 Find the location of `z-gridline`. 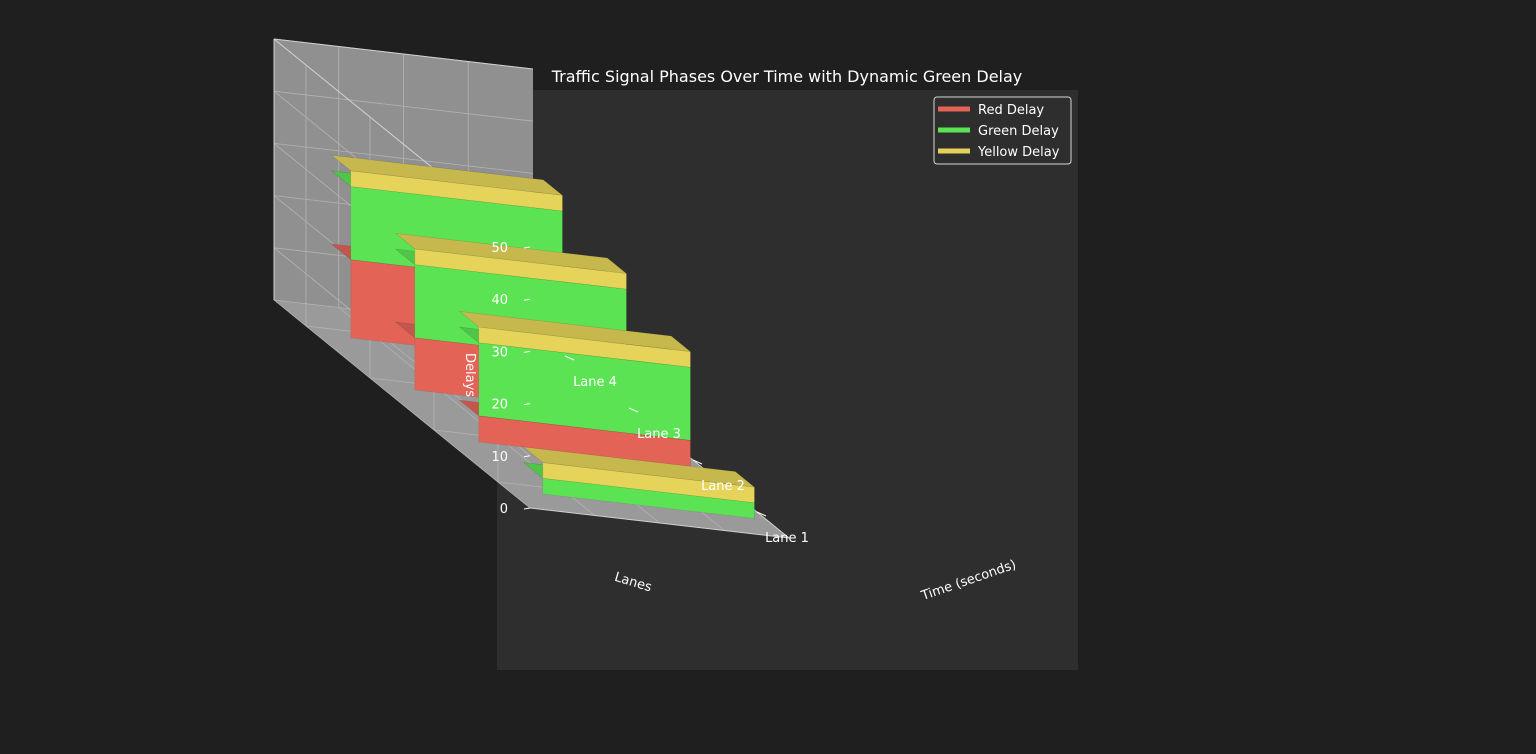

z-gridline is located at coordinates (402, 404).